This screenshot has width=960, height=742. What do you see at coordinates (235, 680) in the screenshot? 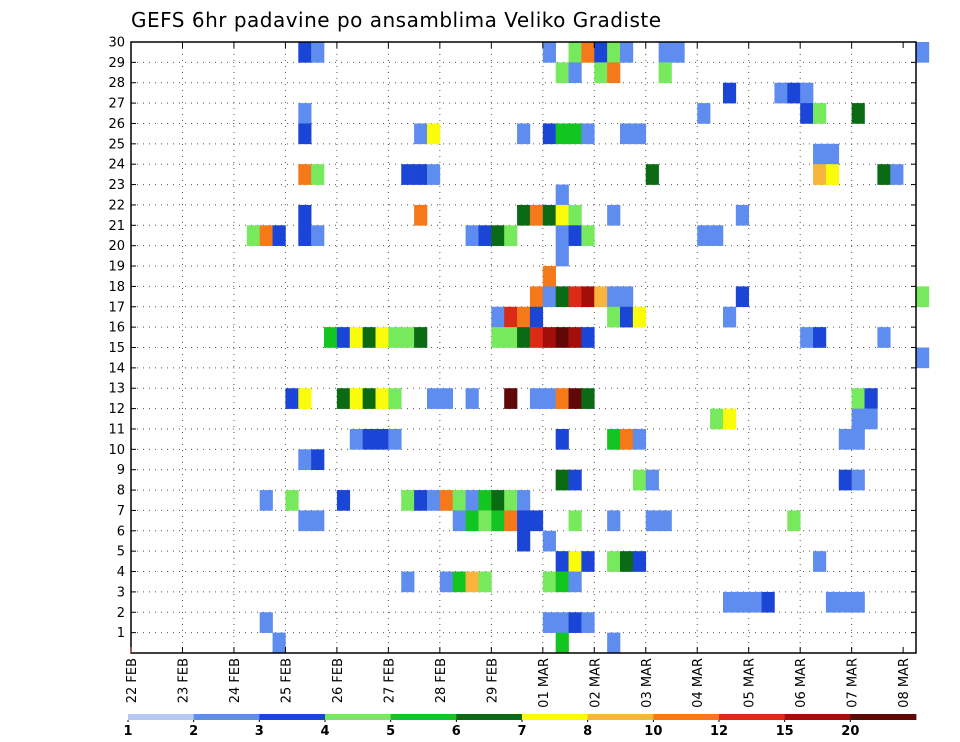
I see `x-tick-label: 24 FEB` at bounding box center [235, 680].